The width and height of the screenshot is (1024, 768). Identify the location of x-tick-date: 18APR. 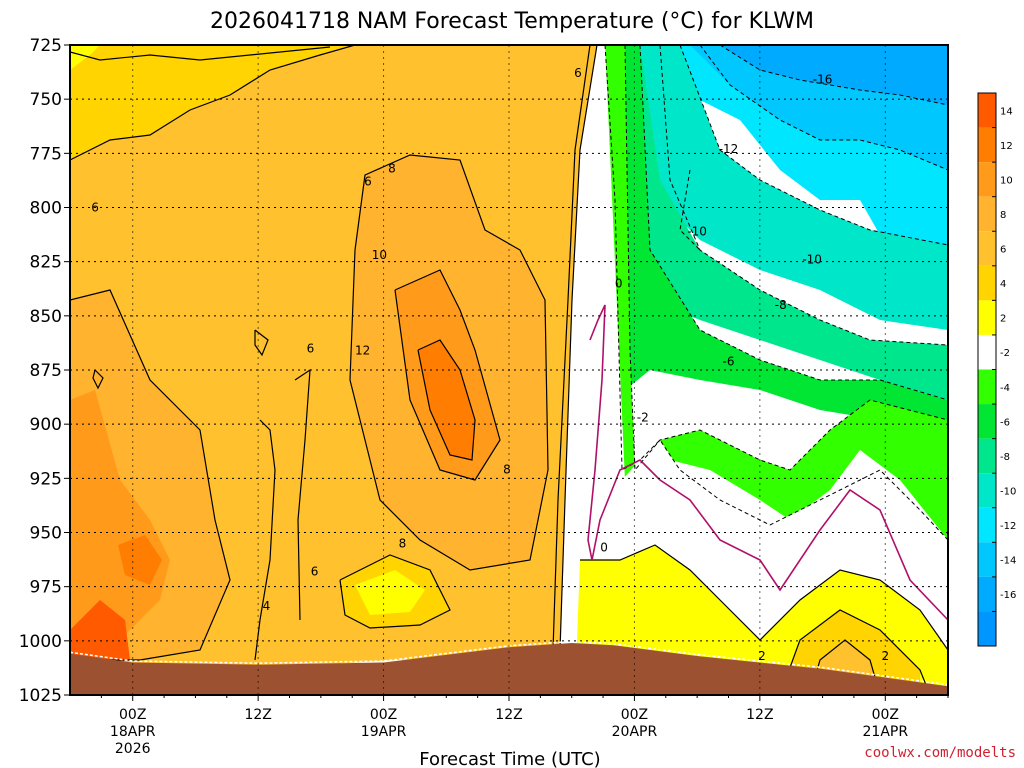
(133, 732).